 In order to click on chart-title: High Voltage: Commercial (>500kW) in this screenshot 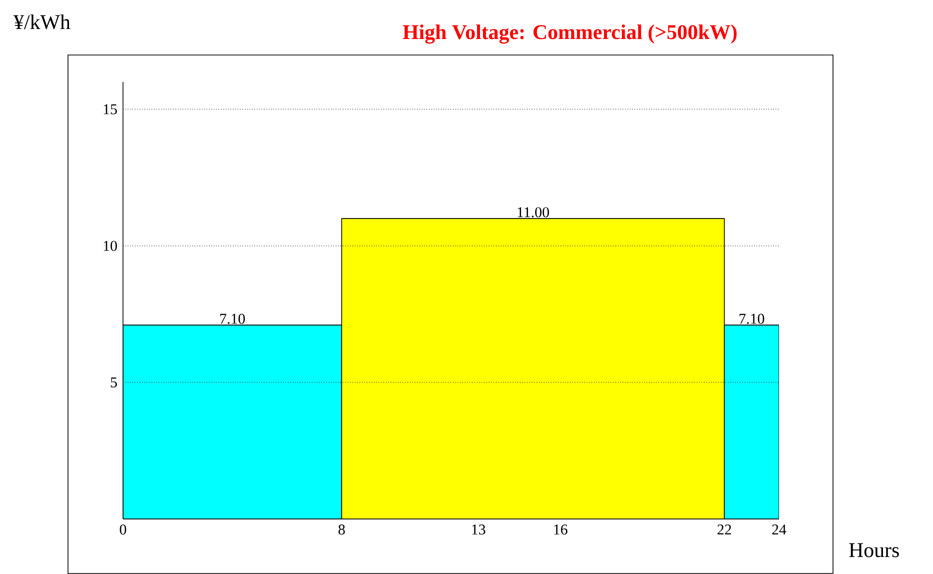, I will do `click(569, 34)`.